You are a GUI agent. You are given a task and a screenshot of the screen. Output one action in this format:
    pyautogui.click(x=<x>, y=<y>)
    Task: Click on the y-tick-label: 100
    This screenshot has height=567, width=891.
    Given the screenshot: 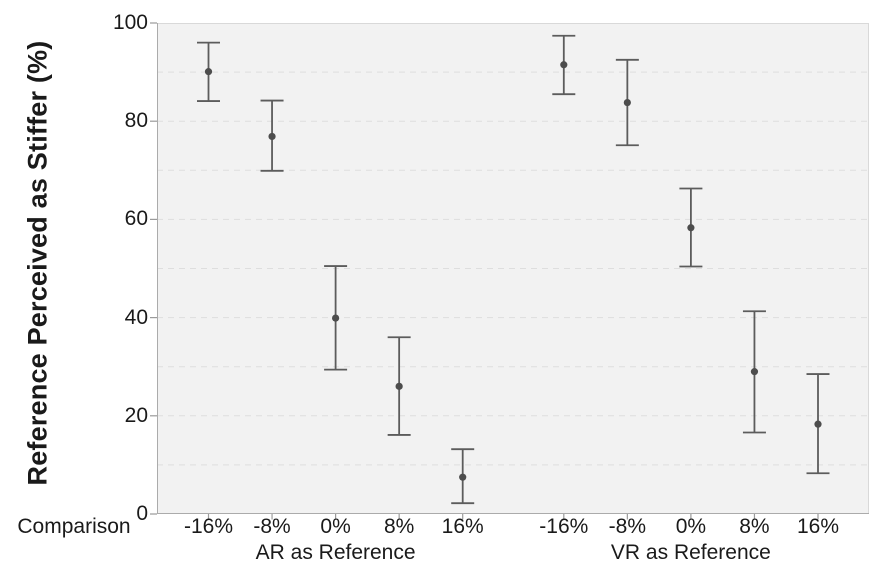 What is the action you would take?
    pyautogui.click(x=130, y=22)
    